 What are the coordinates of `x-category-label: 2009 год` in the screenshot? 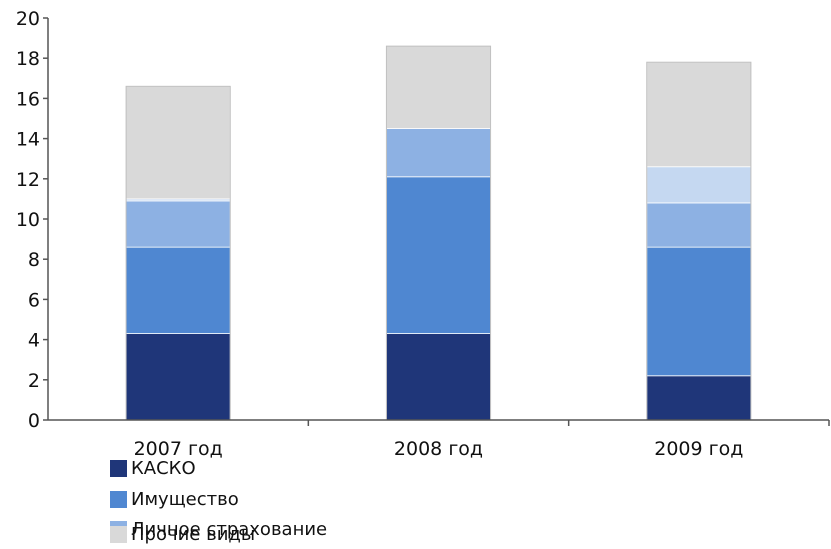 It's located at (698, 449).